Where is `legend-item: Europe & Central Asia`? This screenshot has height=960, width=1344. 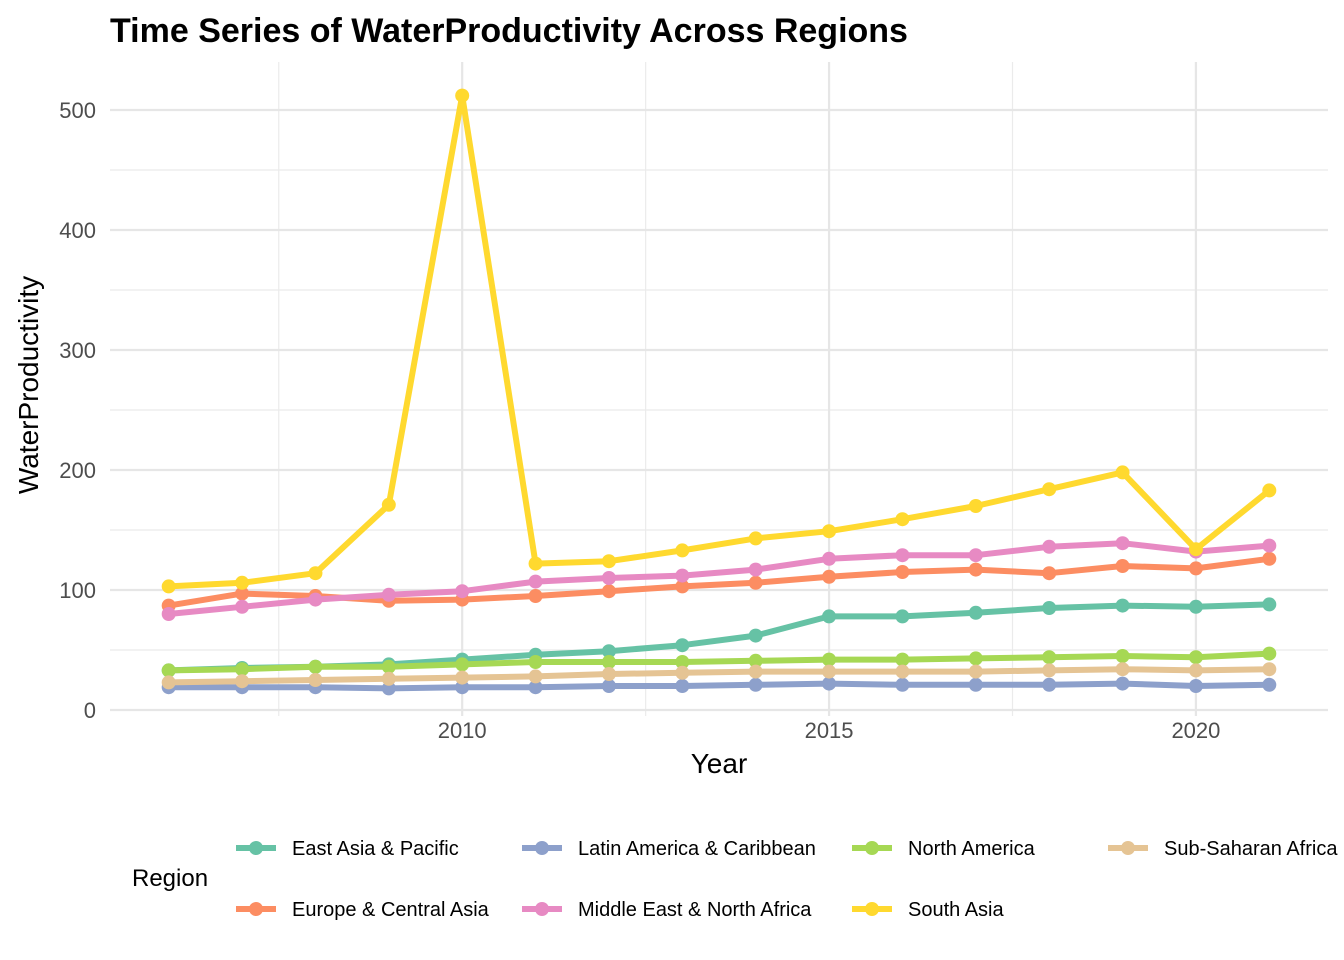
legend-item: Europe & Central Asia is located at coordinates (363, 910).